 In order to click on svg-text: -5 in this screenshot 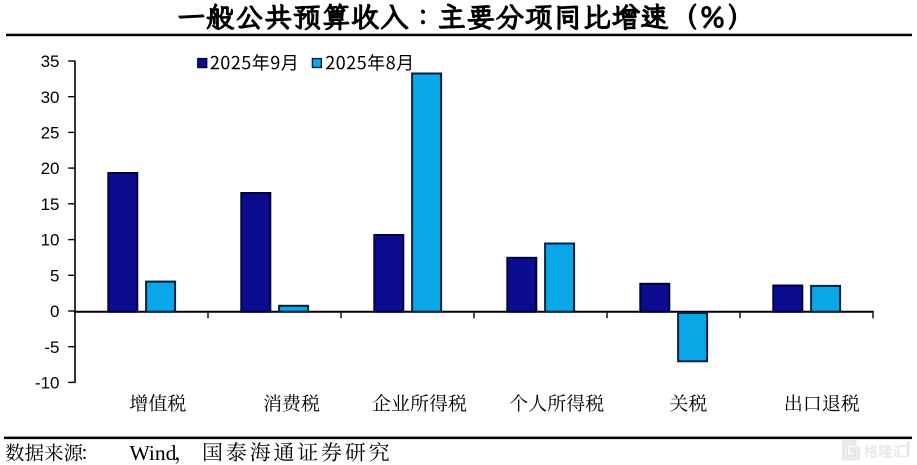, I will do `click(51, 347)`.